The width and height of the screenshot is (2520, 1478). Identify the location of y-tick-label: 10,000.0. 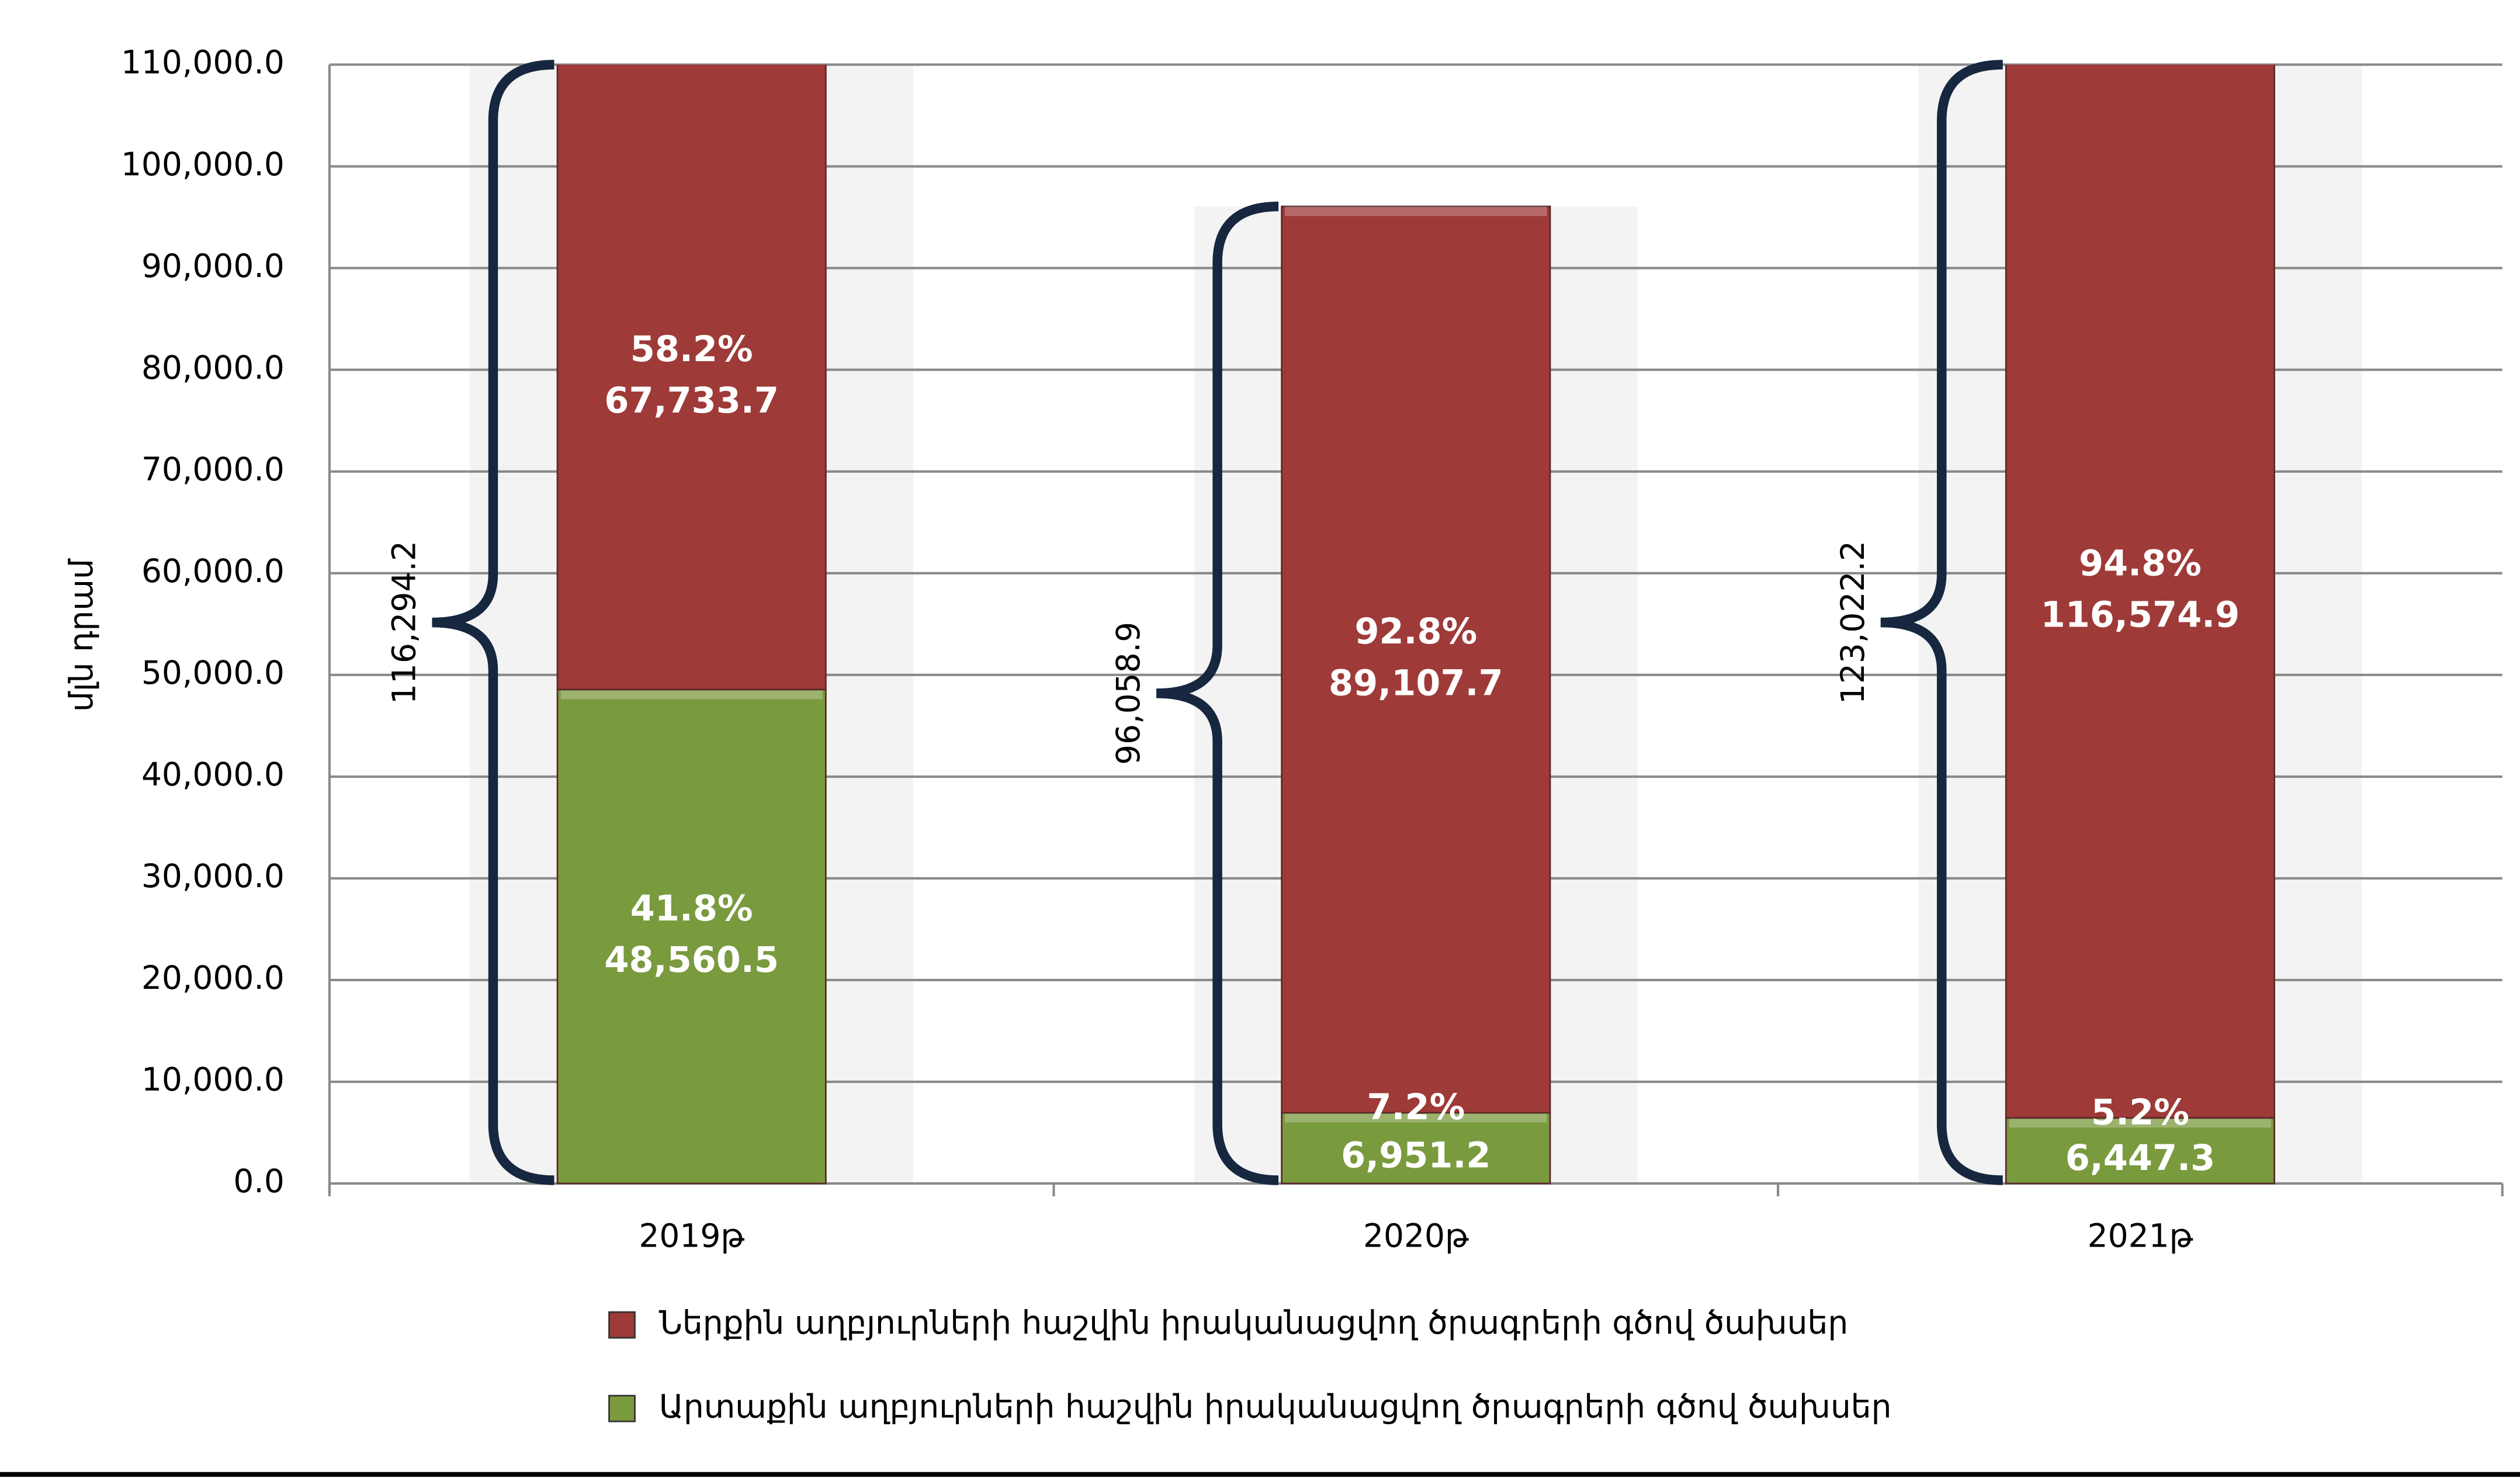
(213, 1079).